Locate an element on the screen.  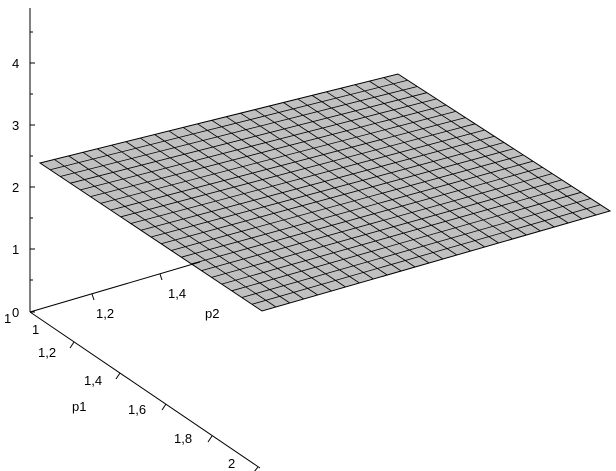
z-tick-label: 3 is located at coordinates (15, 125).